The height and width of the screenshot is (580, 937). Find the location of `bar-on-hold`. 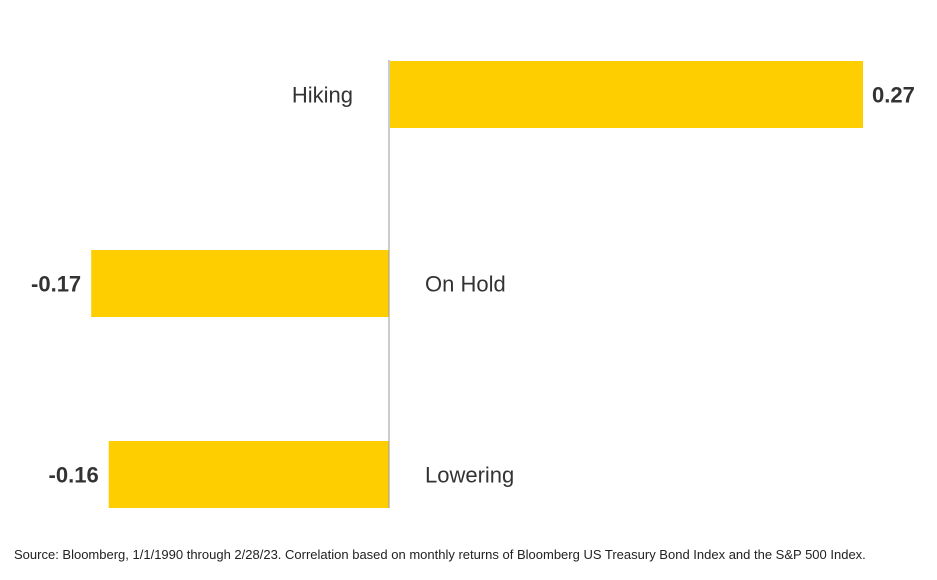

bar-on-hold is located at coordinates (240, 283).